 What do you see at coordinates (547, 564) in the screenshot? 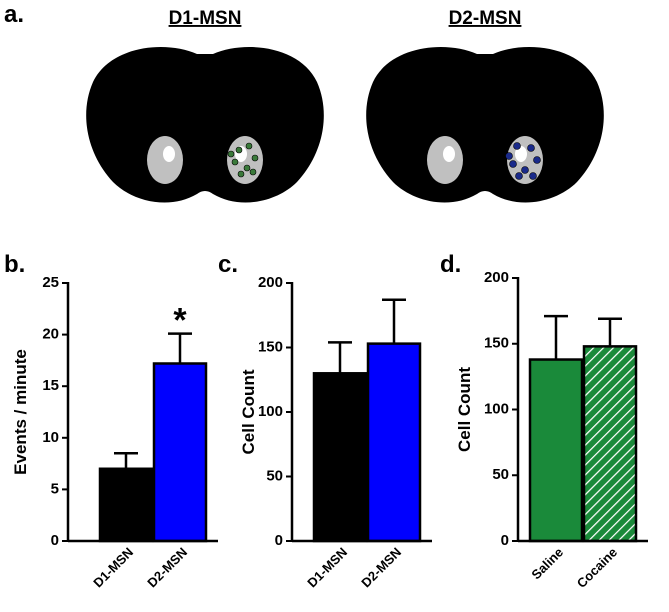
I see `x-tick-label: Saline` at bounding box center [547, 564].